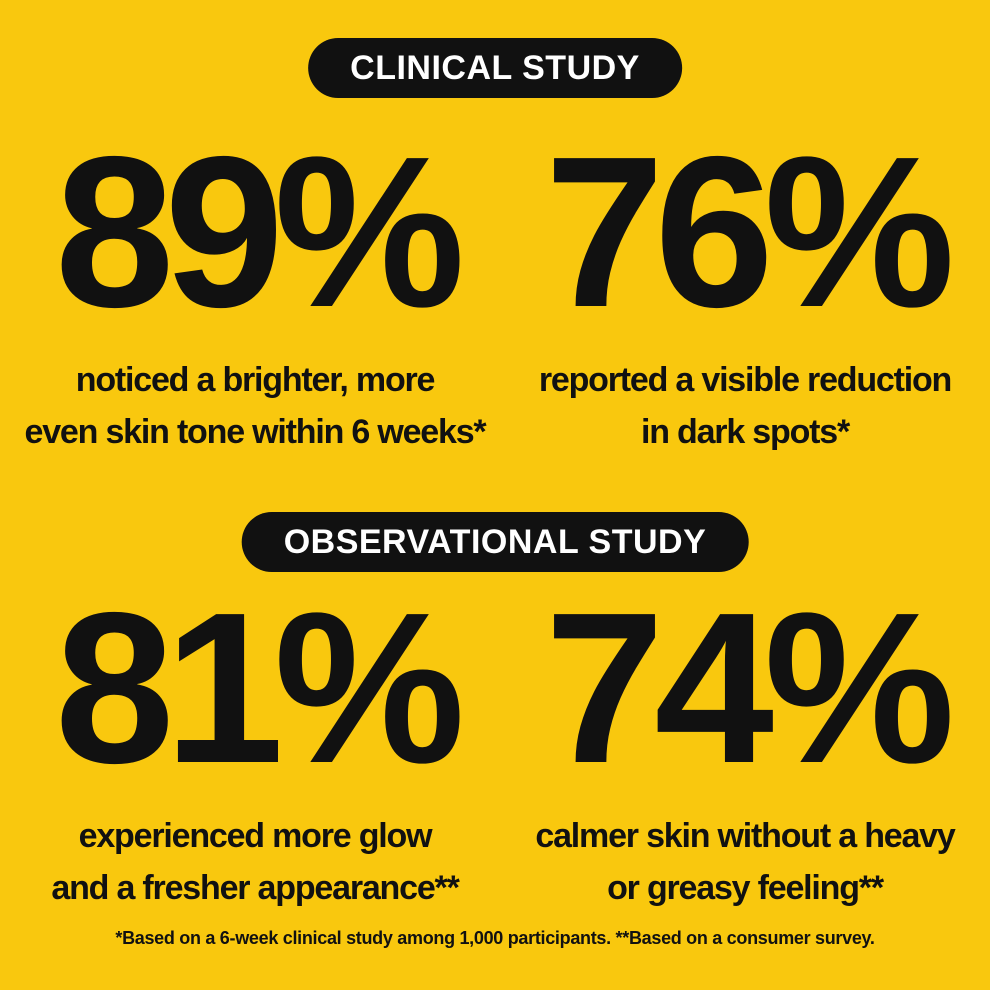 This screenshot has height=990, width=990. I want to click on section-label: CLINICAL STUDY, so click(495, 68).